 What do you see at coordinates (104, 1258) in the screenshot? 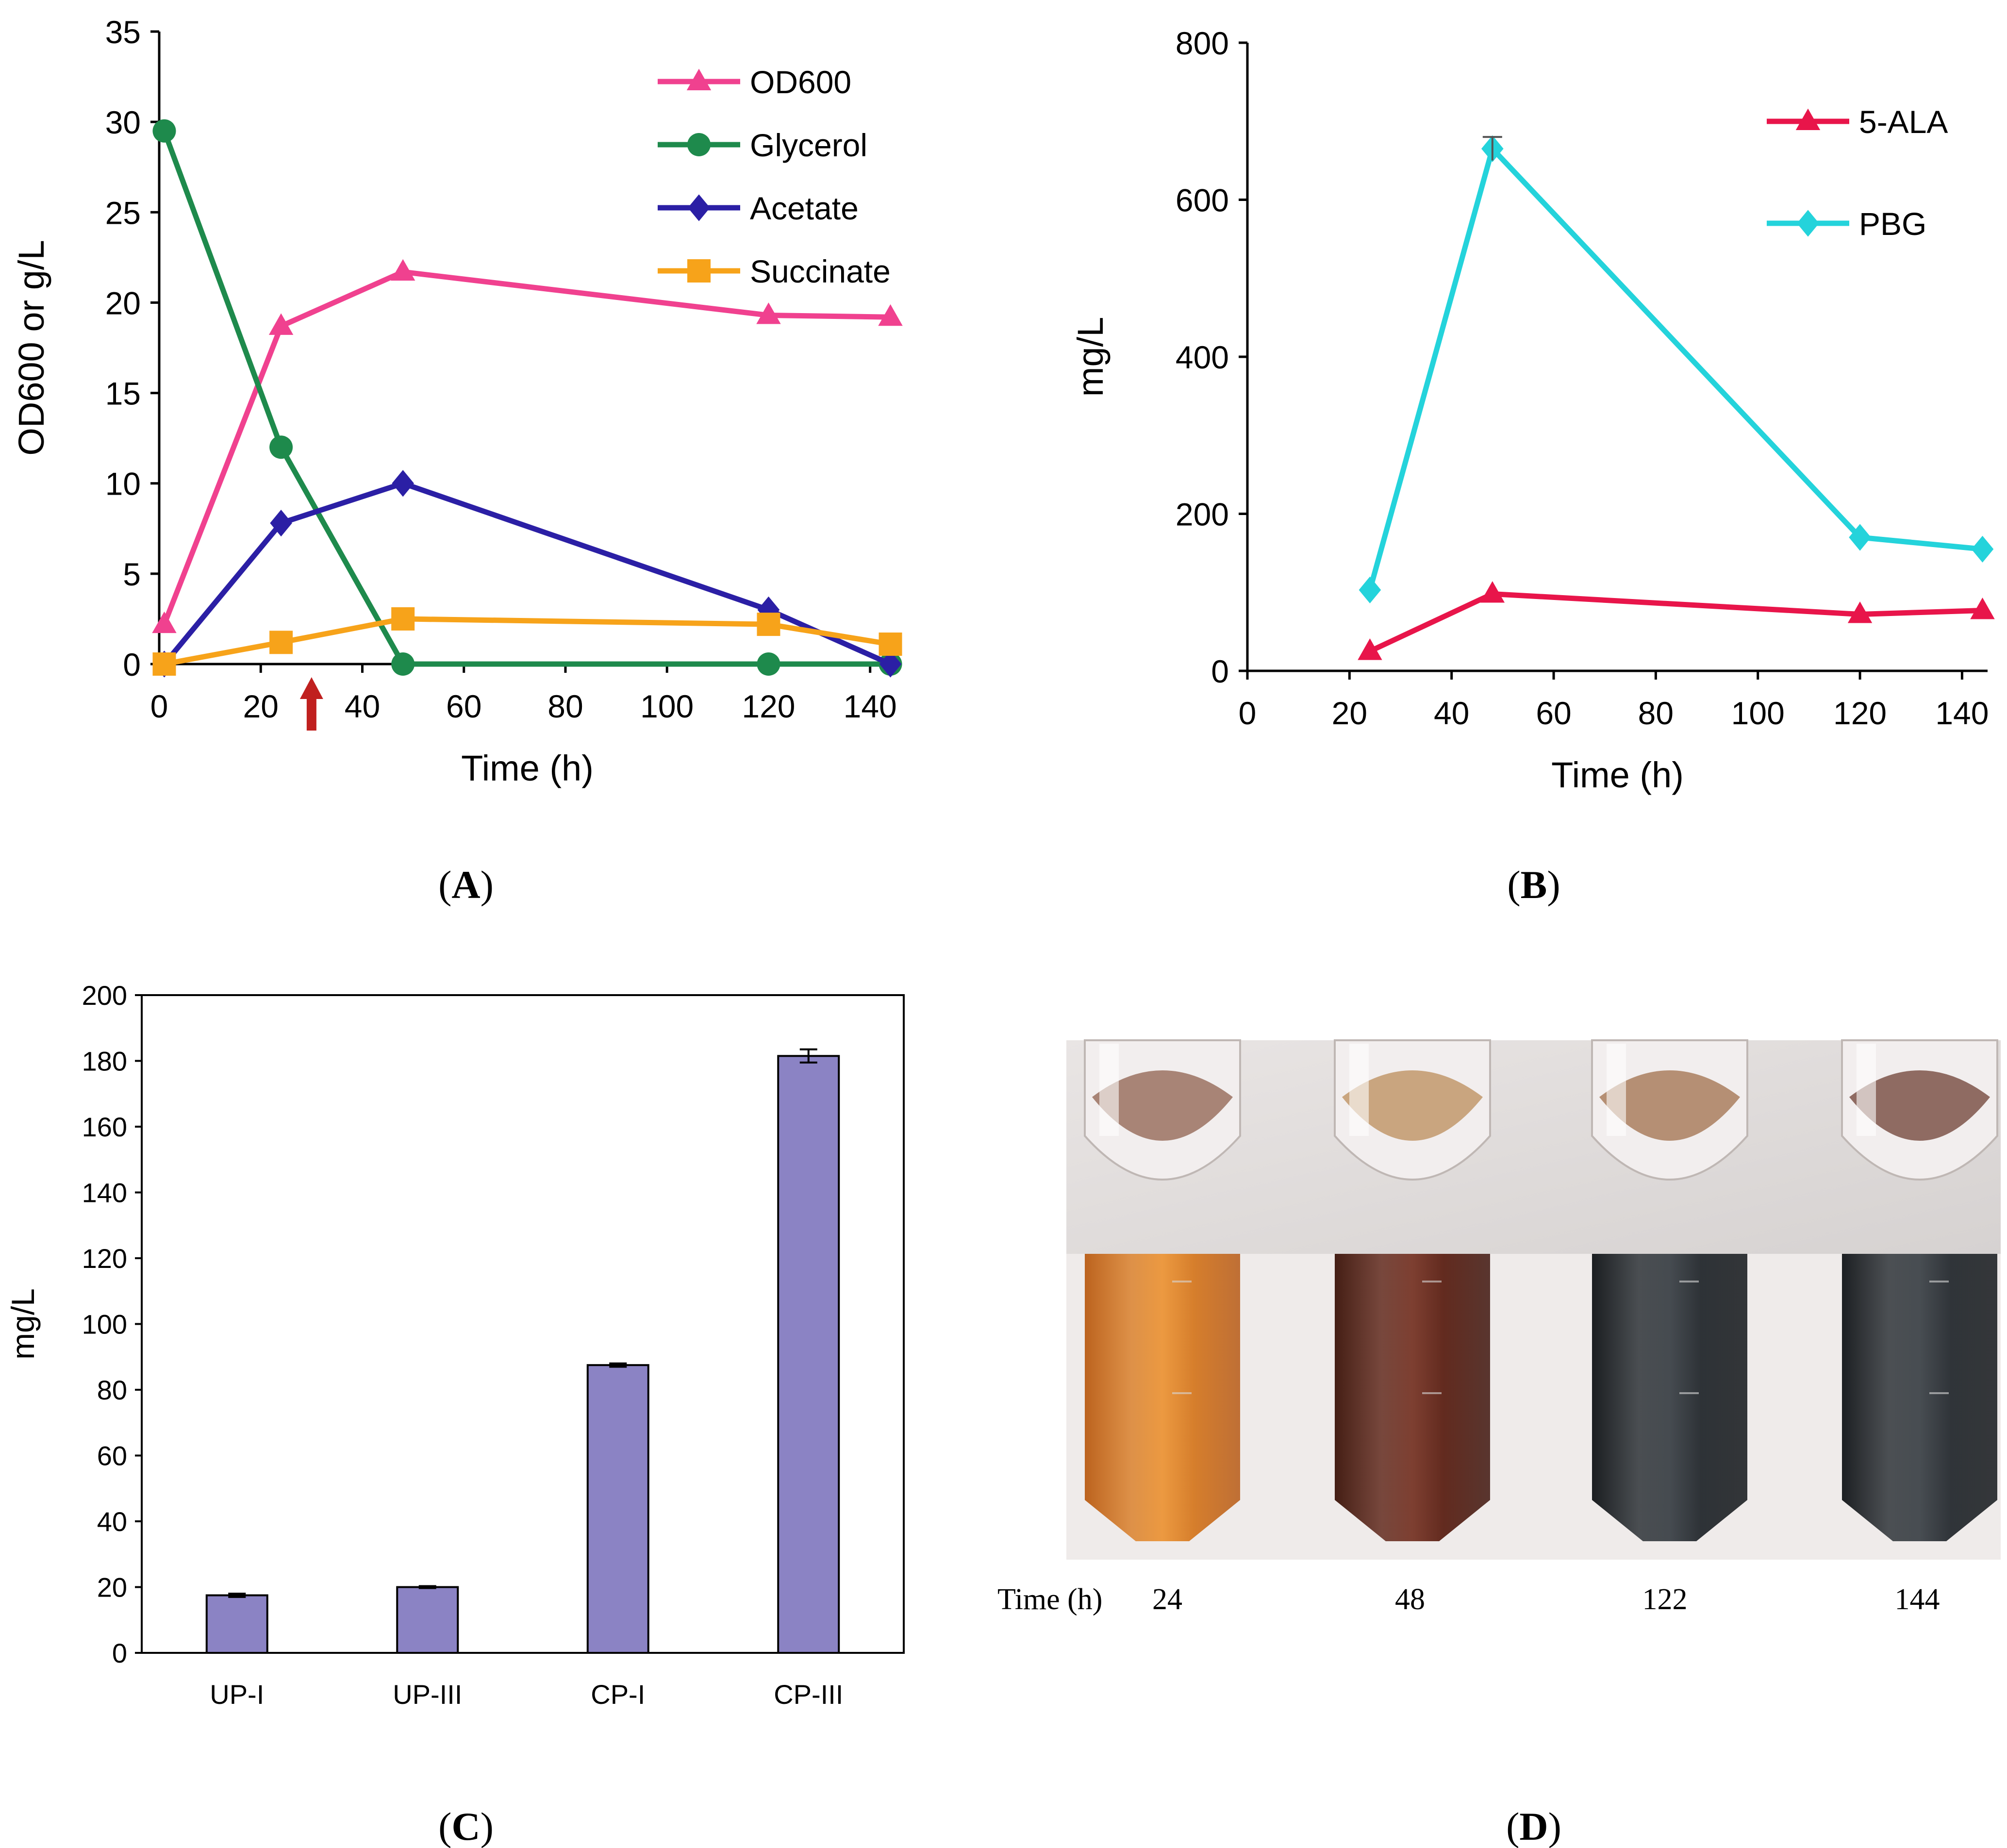
I see `y-tick-label: 120` at bounding box center [104, 1258].